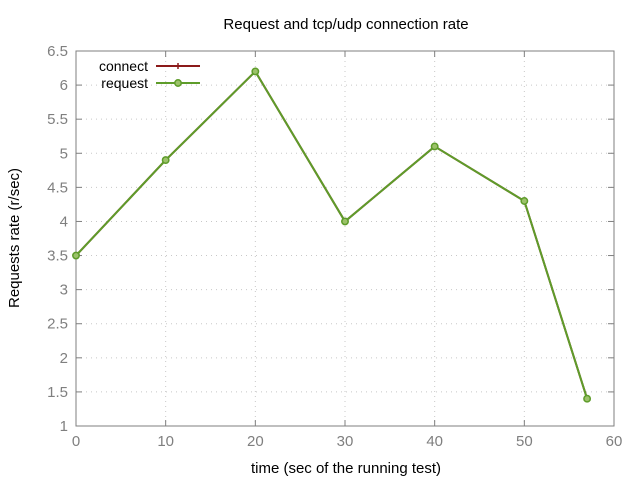 This screenshot has height=480, width=640. What do you see at coordinates (64, 221) in the screenshot?
I see `y-tick-label: 4` at bounding box center [64, 221].